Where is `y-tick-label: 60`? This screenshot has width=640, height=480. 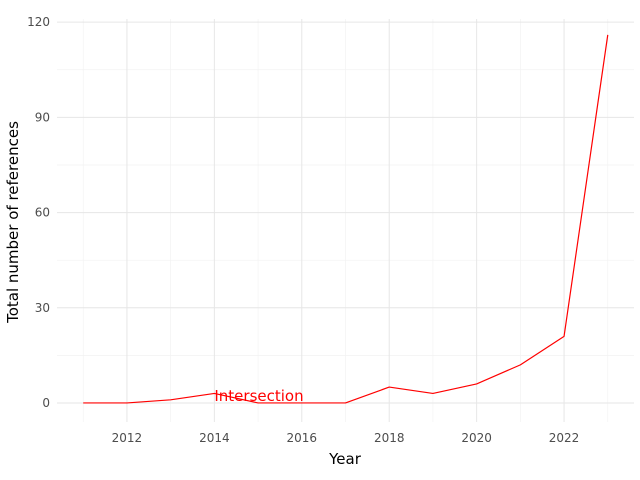 y-tick-label: 60 is located at coordinates (42, 213).